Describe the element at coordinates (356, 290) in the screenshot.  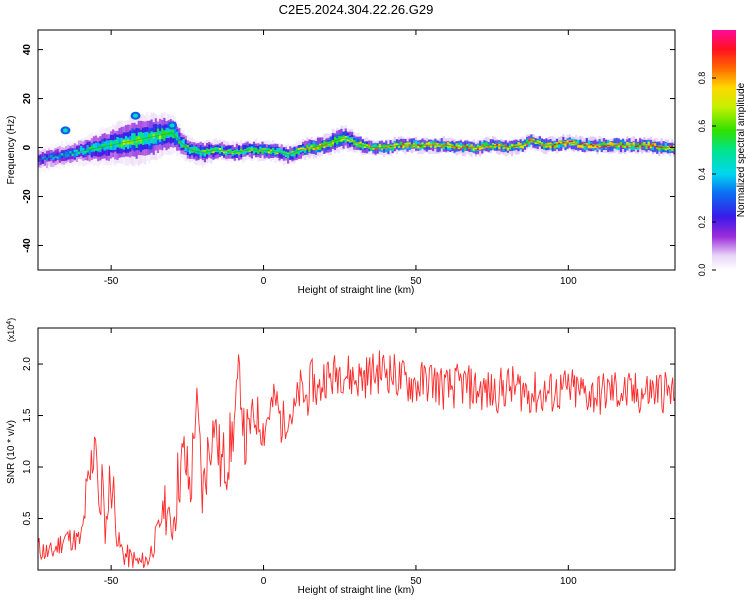
I see `spectrogram-x-axis-label: Height of straight line (km)` at that location.